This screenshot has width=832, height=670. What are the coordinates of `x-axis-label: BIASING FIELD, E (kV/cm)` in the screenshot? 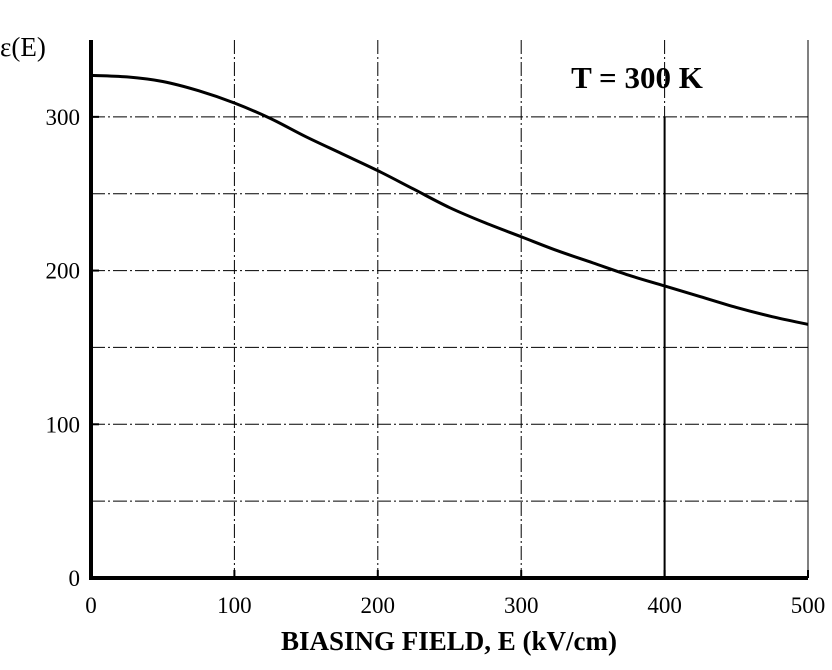 It's located at (449, 641).